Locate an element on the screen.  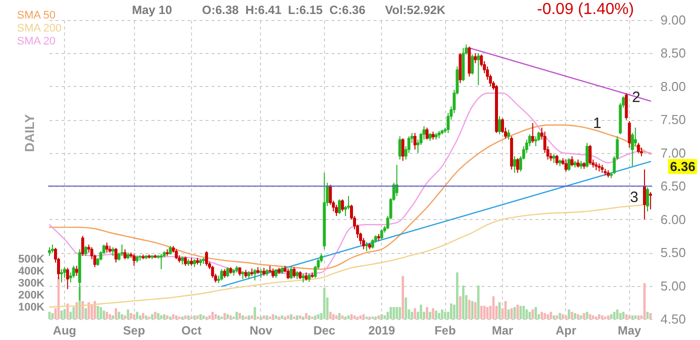
y-tick-label: 7.00 is located at coordinates (673, 152).